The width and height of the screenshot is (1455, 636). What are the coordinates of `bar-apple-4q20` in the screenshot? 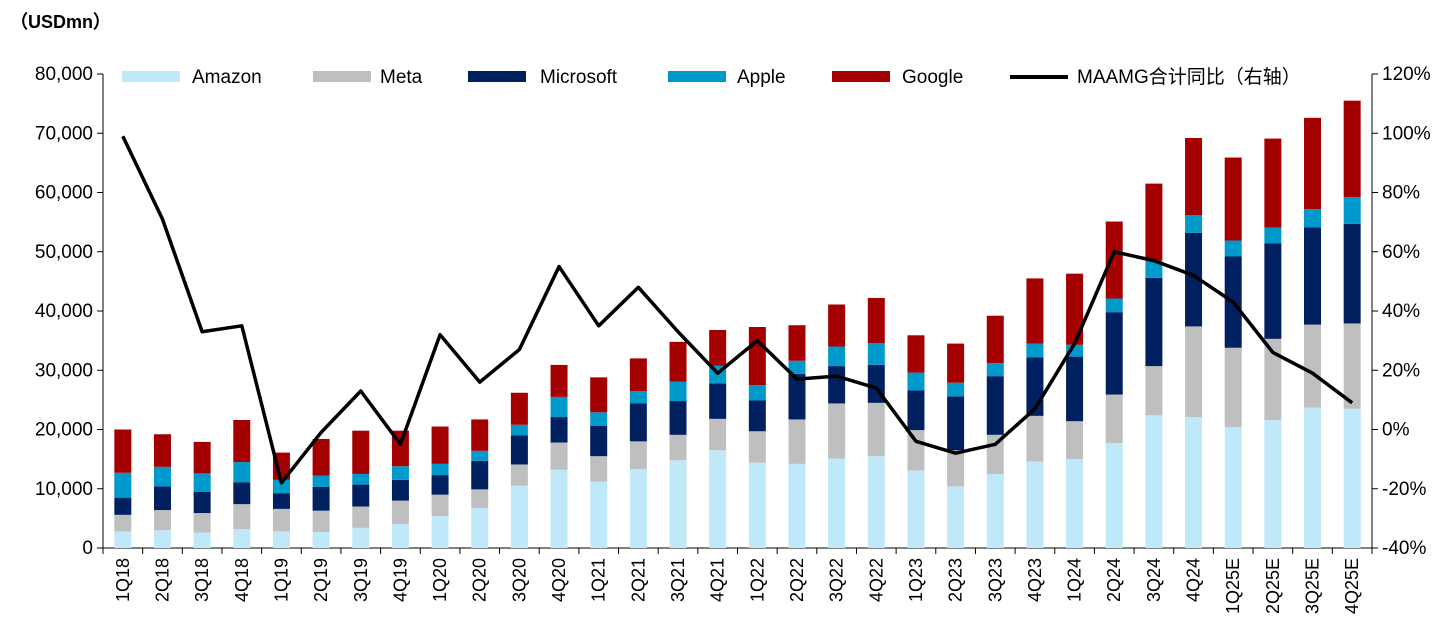 It's located at (559, 407).